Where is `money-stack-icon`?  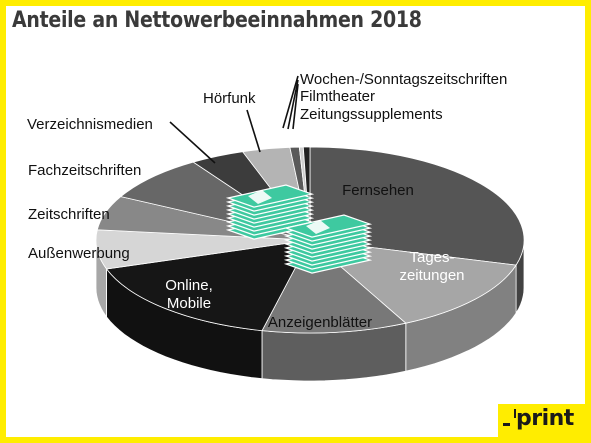
money-stack-icon is located at coordinates (299, 229).